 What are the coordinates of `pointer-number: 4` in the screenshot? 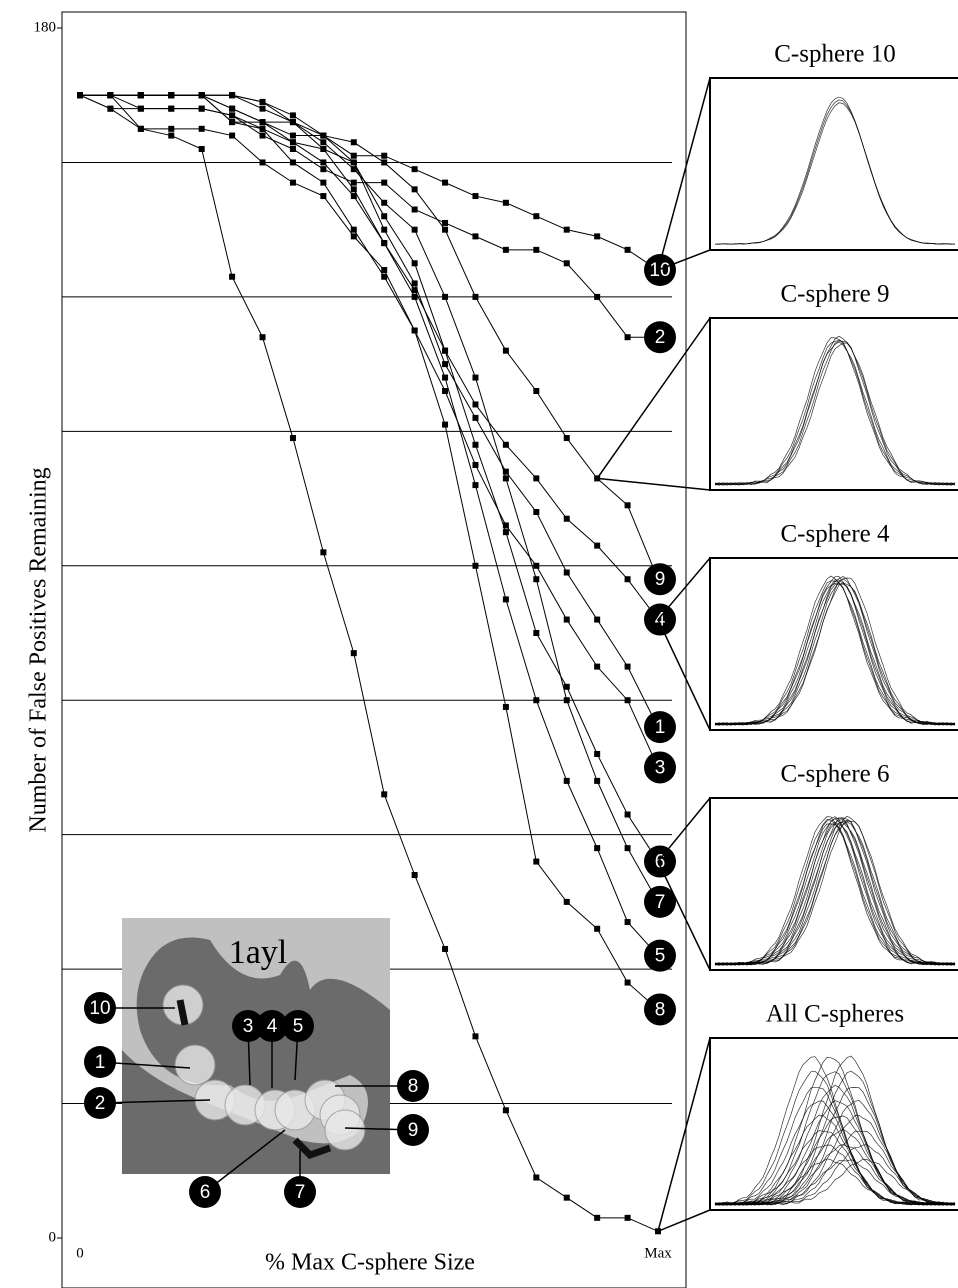 It's located at (272, 1026).